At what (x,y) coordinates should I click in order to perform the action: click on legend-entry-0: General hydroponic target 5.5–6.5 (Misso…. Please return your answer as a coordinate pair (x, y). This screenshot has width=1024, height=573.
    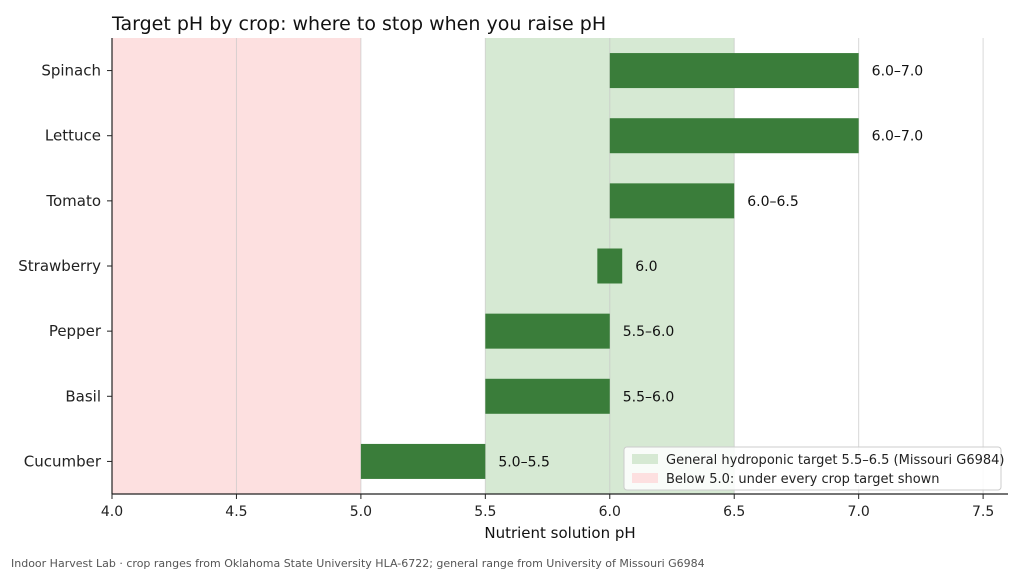
    Looking at the image, I should click on (835, 460).